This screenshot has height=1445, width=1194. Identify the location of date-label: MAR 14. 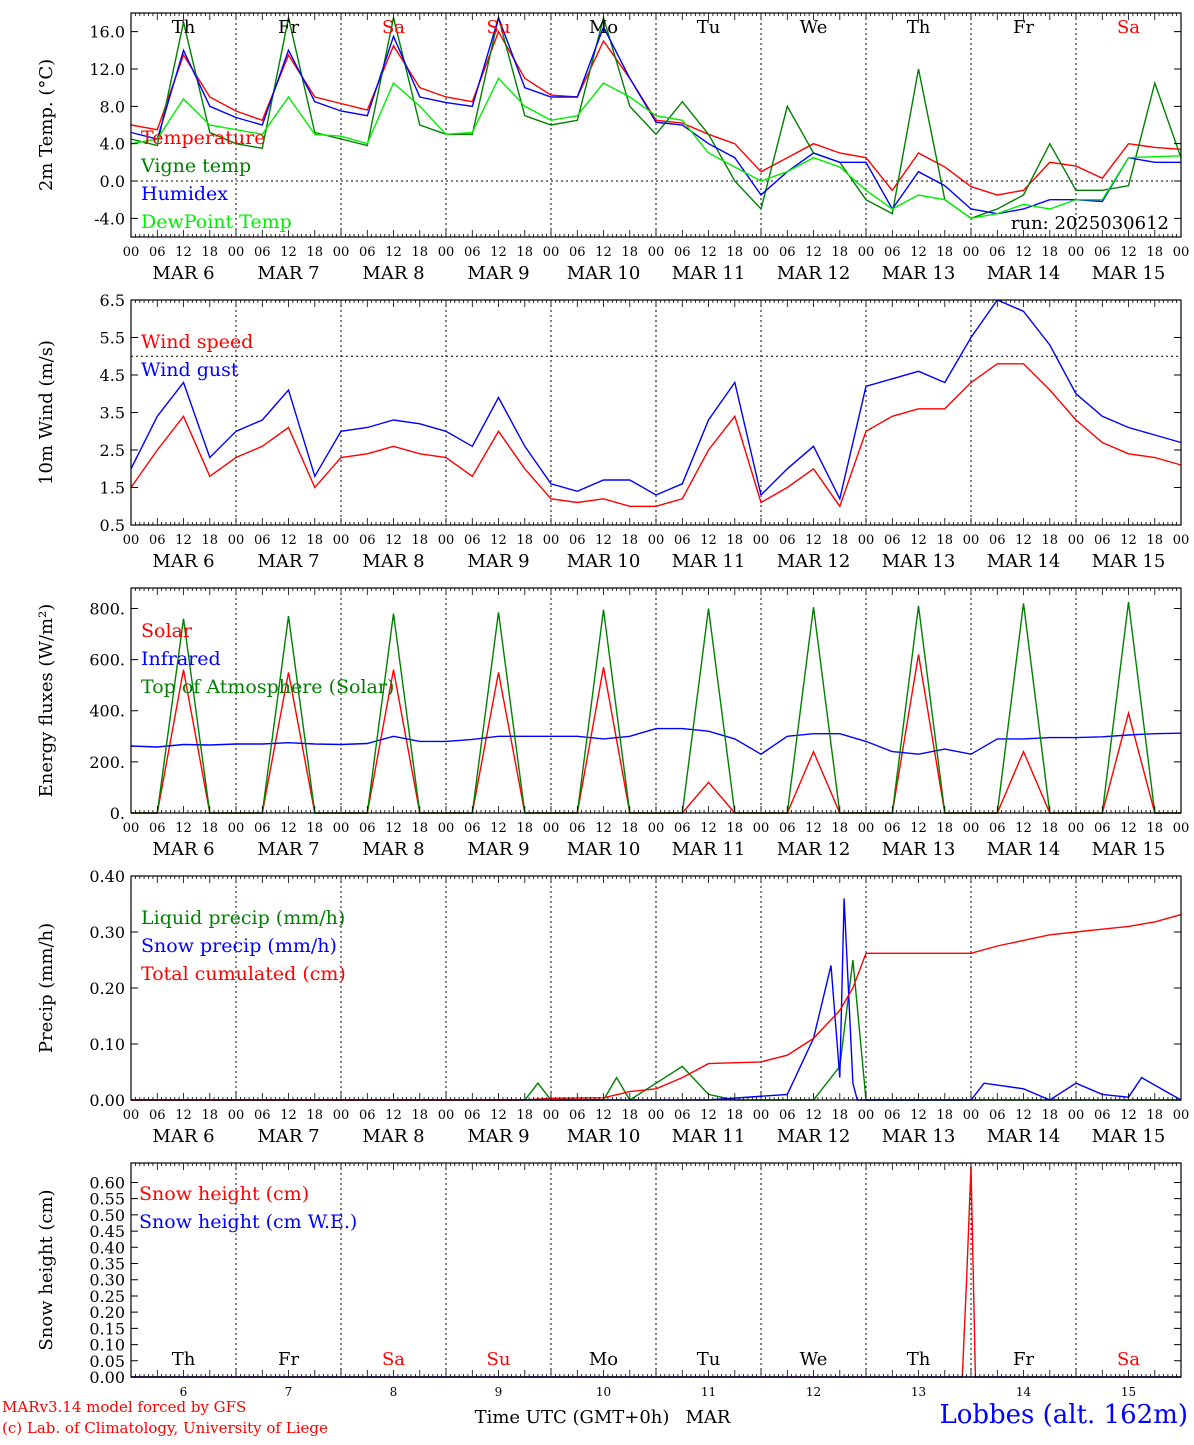
(1024, 1136).